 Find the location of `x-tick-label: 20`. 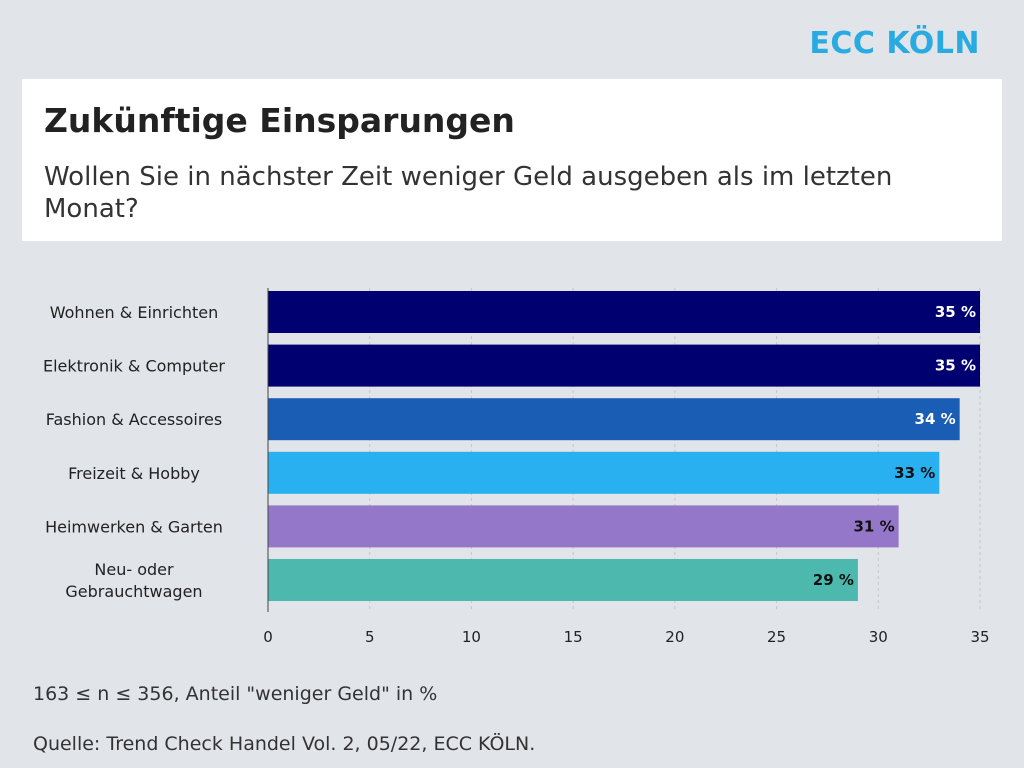

x-tick-label: 20 is located at coordinates (674, 637).